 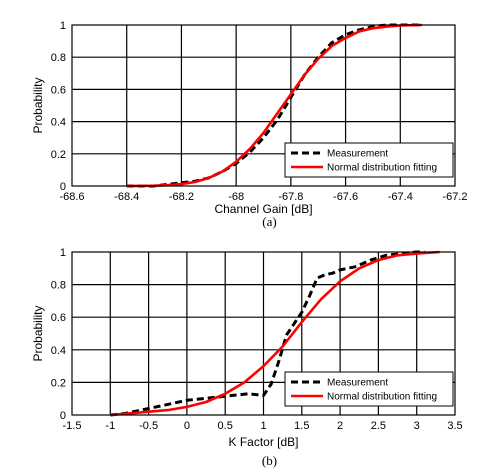 I want to click on x-tick-label: -68, so click(x=236, y=197).